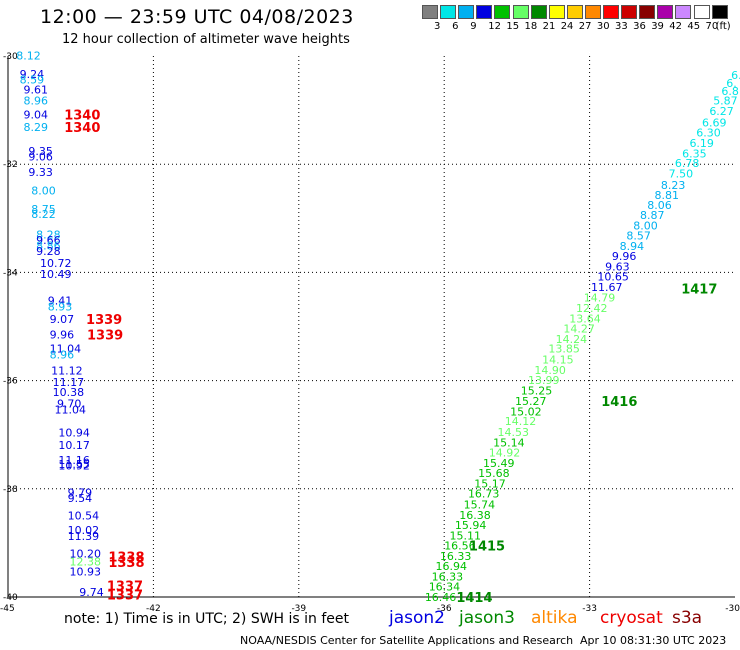  I want to click on swh-value-label: 10.94, so click(74, 433).